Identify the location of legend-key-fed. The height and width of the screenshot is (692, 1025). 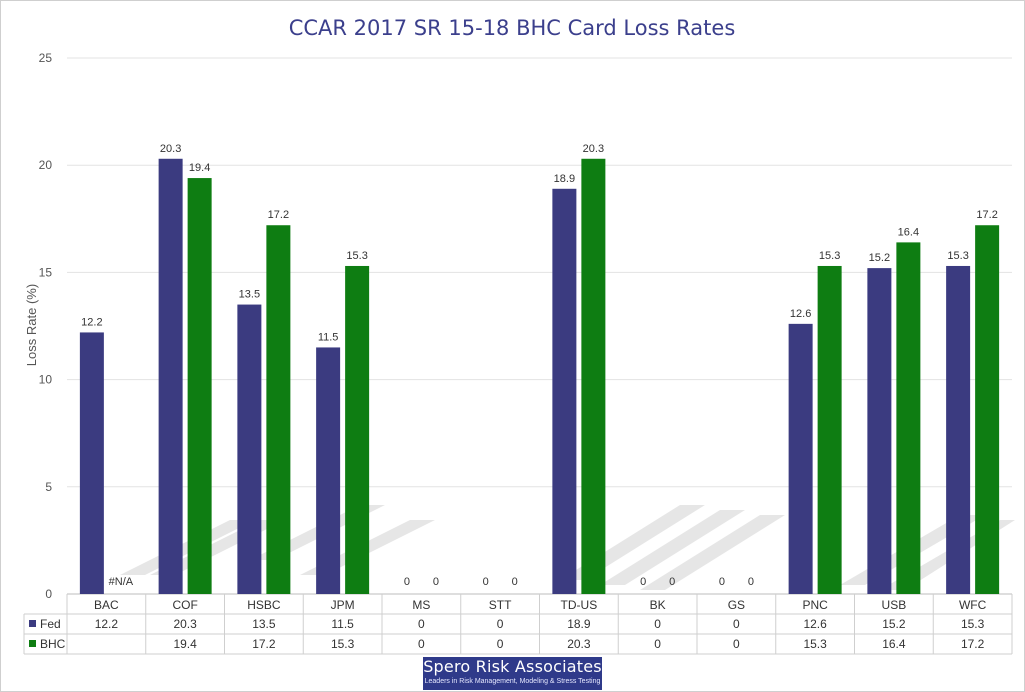
(32, 623).